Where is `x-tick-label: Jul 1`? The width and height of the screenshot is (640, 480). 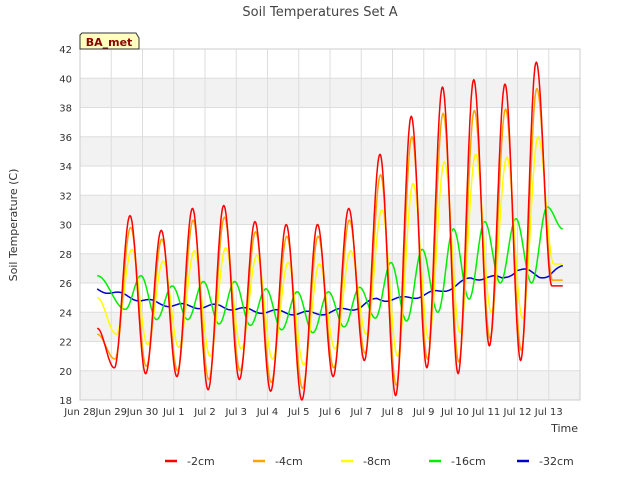
x-tick-label: Jul 1 is located at coordinates (173, 412).